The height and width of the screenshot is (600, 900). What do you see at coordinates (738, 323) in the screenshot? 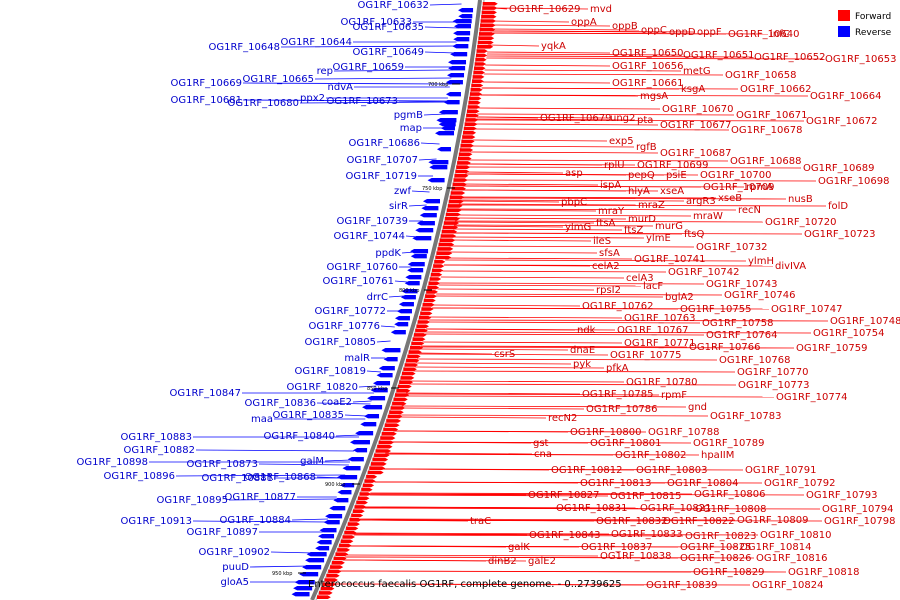
I see `forward-gene-label: OG1RF_10758` at bounding box center [738, 323].